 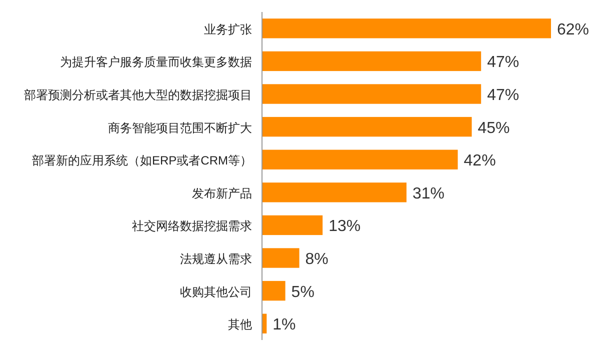 What do you see at coordinates (316, 259) in the screenshot?
I see `data-label: 8%` at bounding box center [316, 259].